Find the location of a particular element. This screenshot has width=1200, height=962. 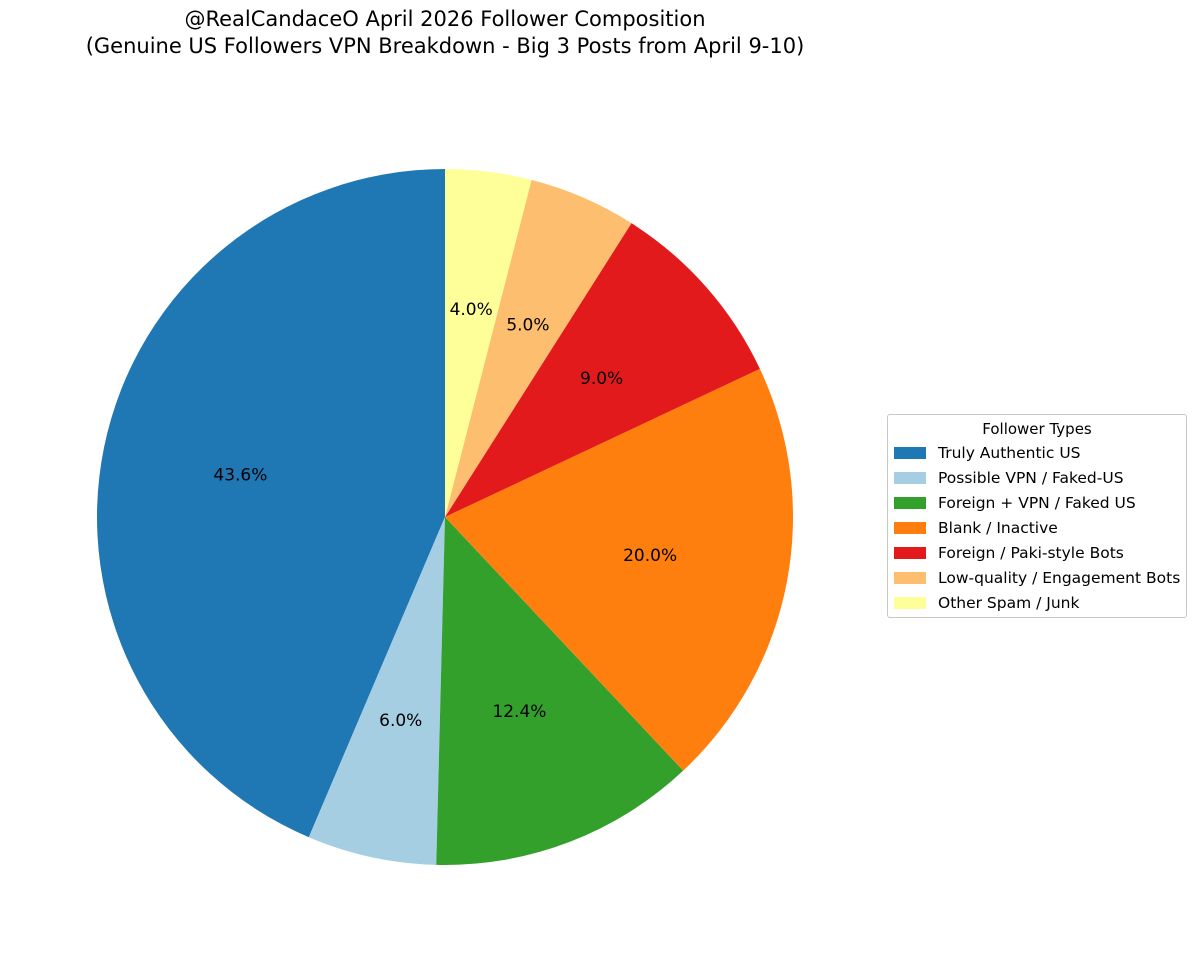

legend-item-foreign-paki-style-bots: Foreign / Paki-style Bots is located at coordinates (1037, 552).